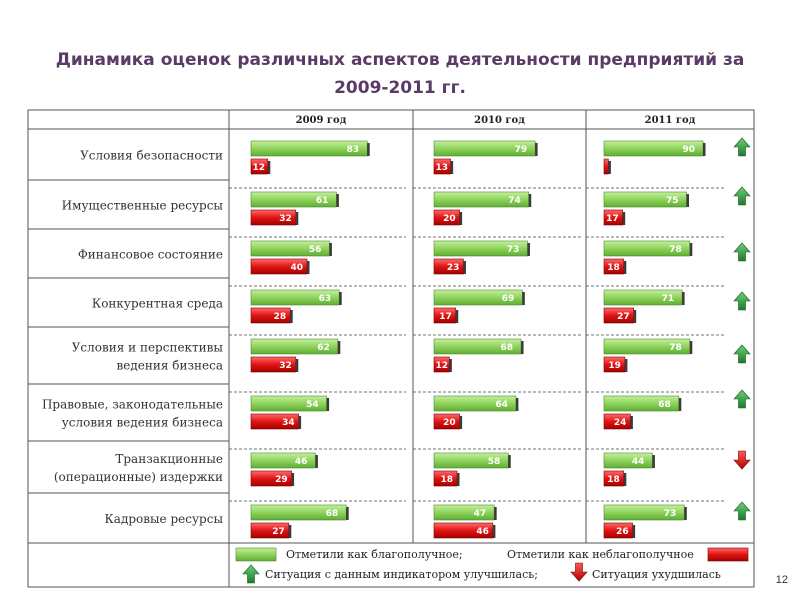 The image size is (800, 600). I want to click on year-header: 2010 год, so click(499, 120).